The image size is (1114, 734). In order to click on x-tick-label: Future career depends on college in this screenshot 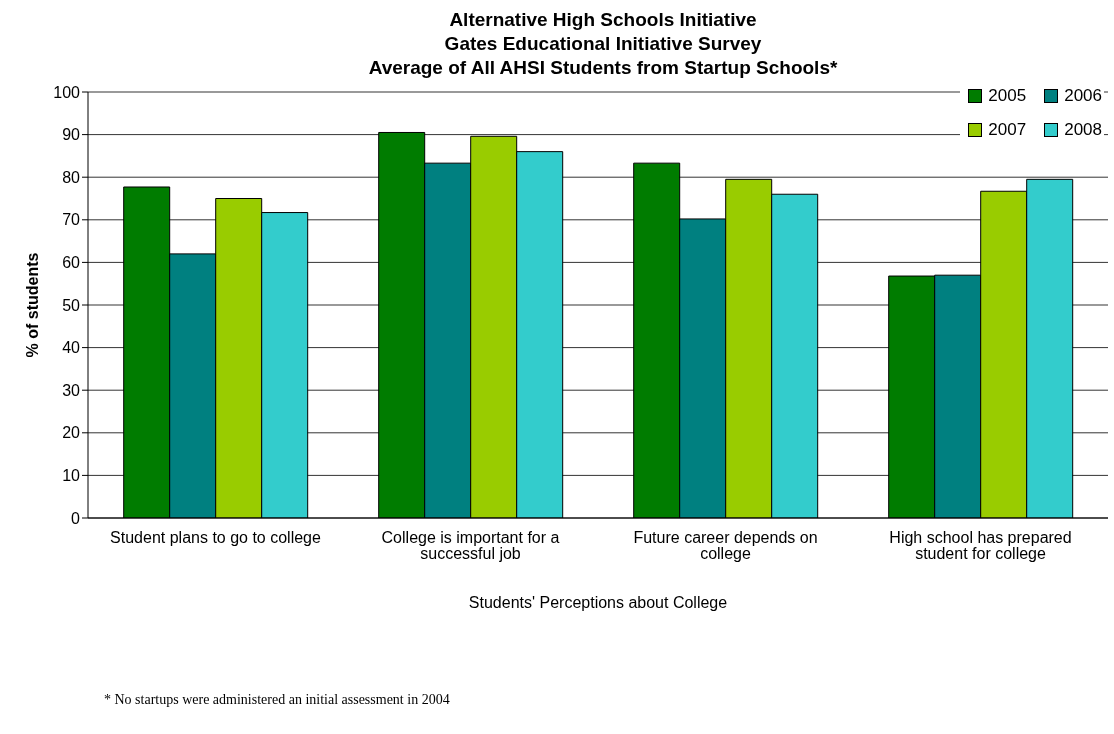, I will do `click(725, 546)`.